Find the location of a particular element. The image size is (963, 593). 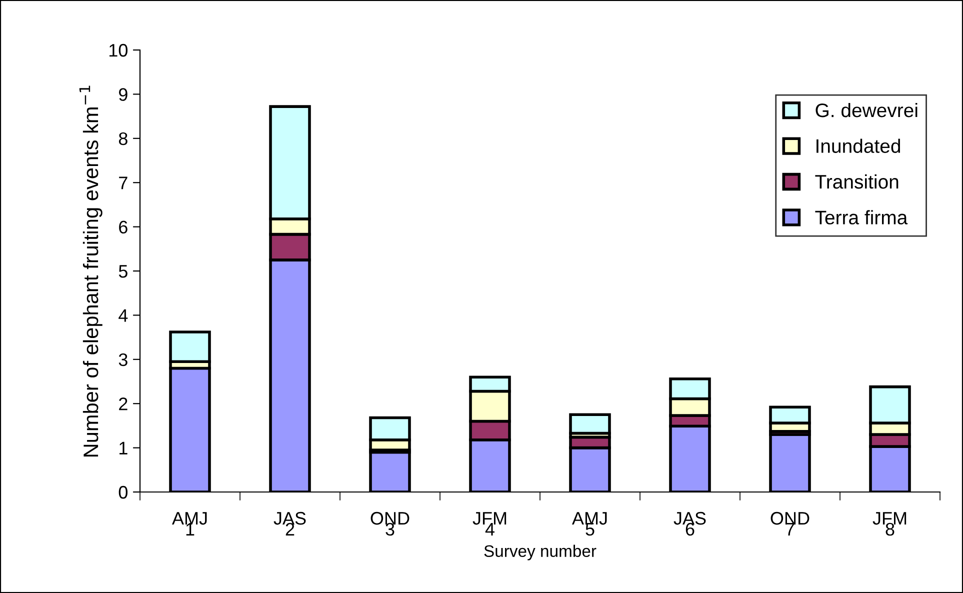

x-tick-label: AMJ 1 is located at coordinates (189, 524).